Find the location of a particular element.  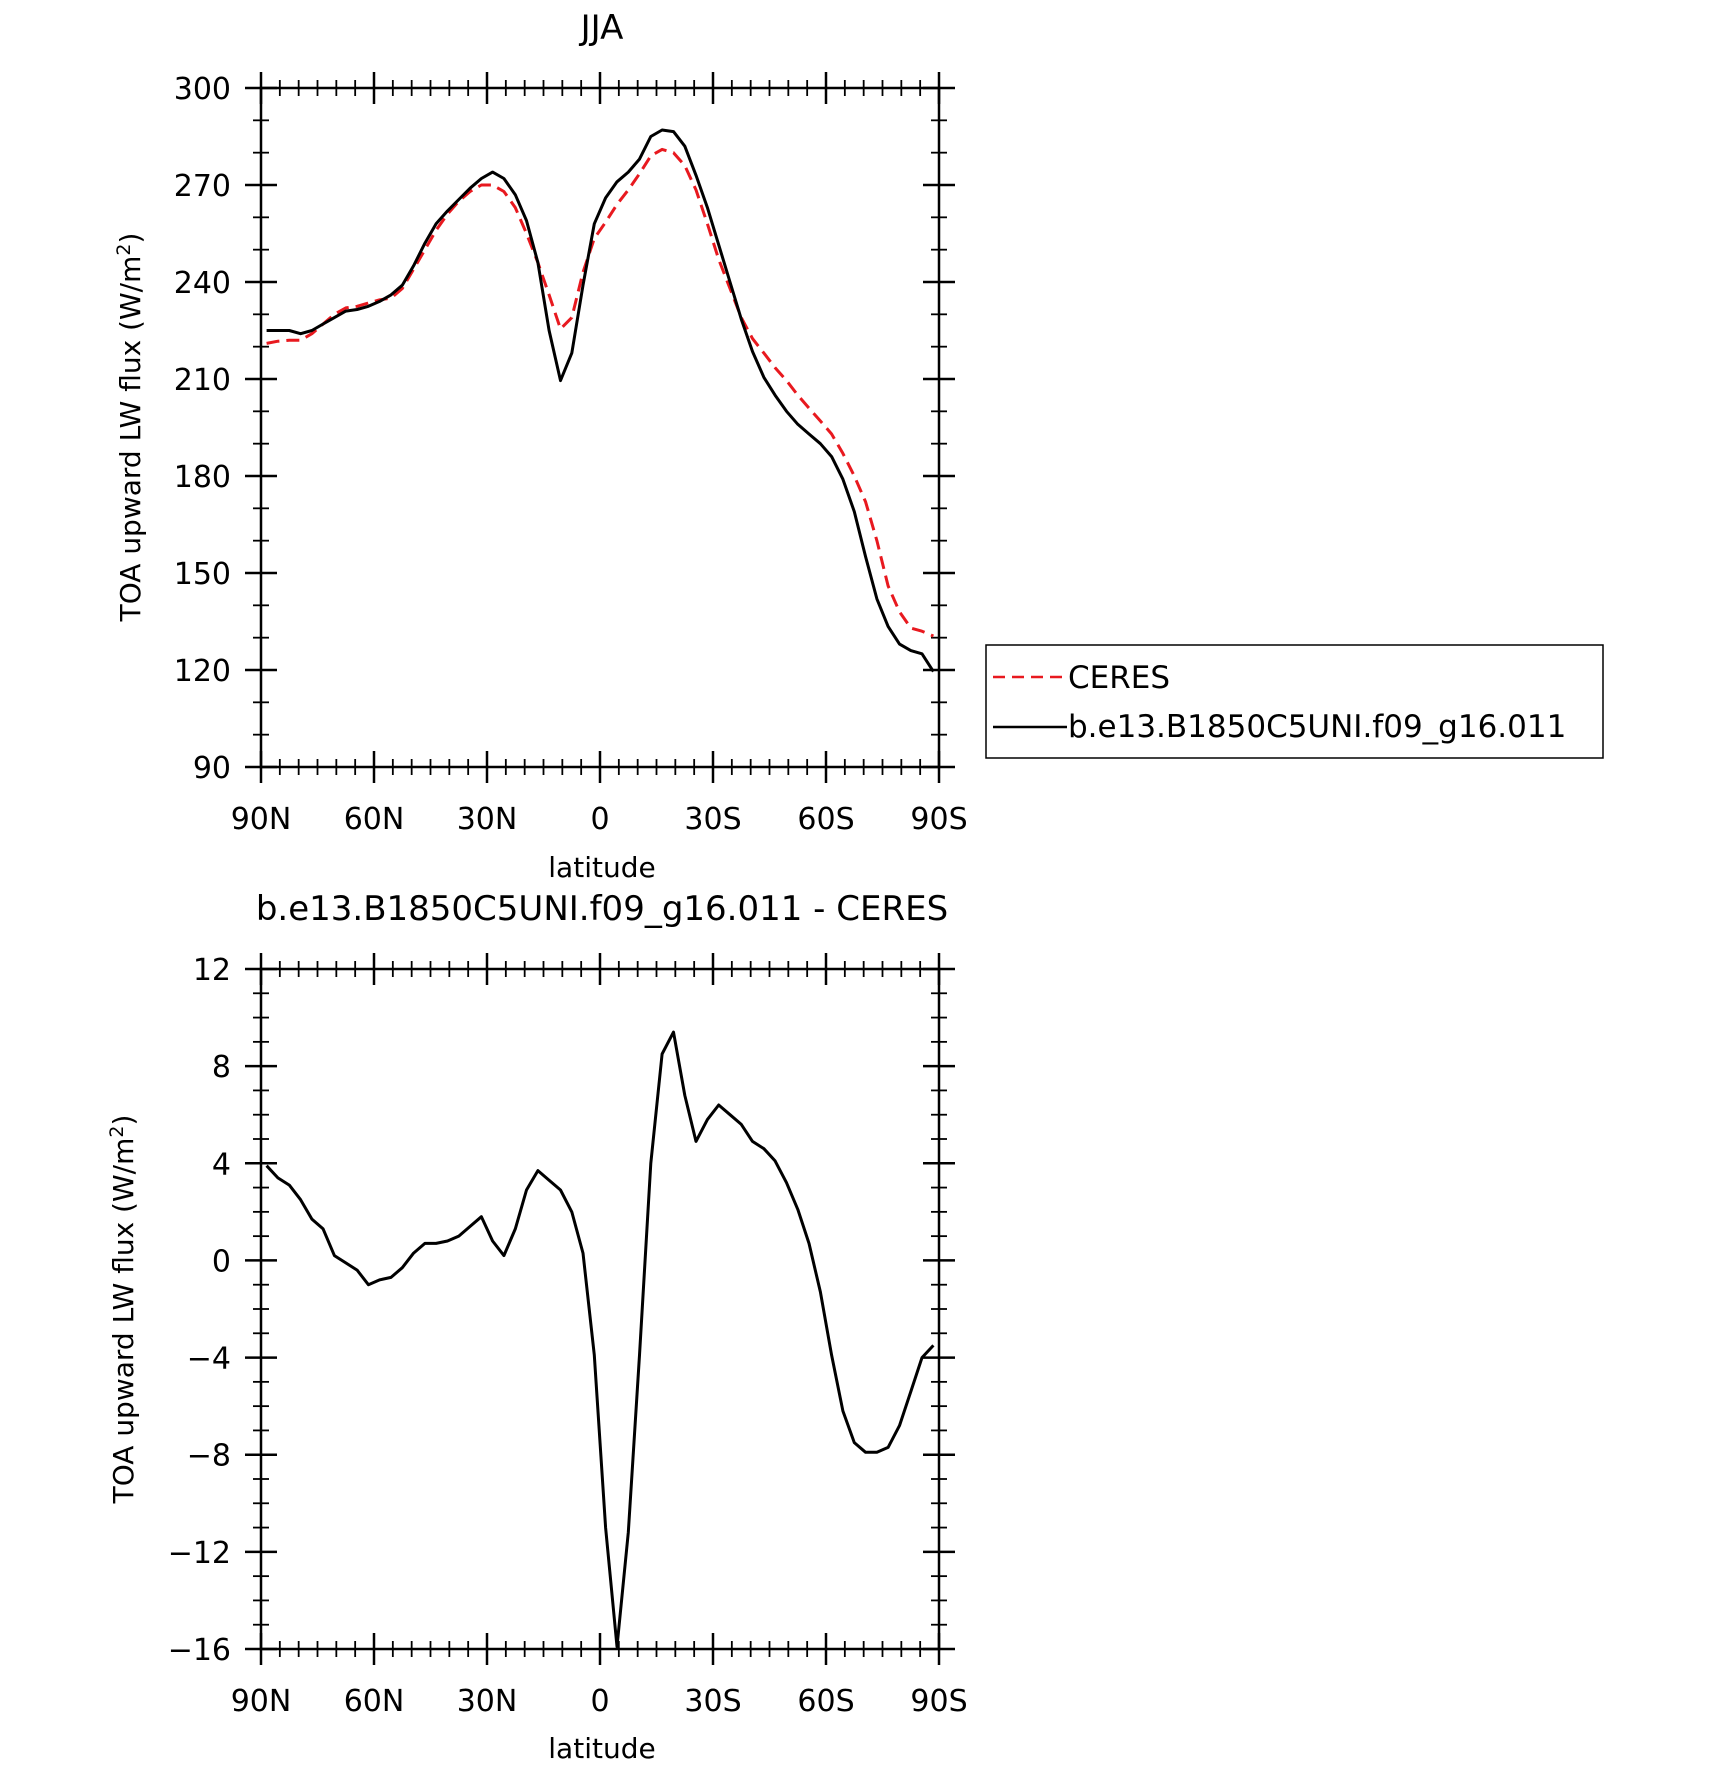

top-y-tick-label: 120 is located at coordinates (202, 671).